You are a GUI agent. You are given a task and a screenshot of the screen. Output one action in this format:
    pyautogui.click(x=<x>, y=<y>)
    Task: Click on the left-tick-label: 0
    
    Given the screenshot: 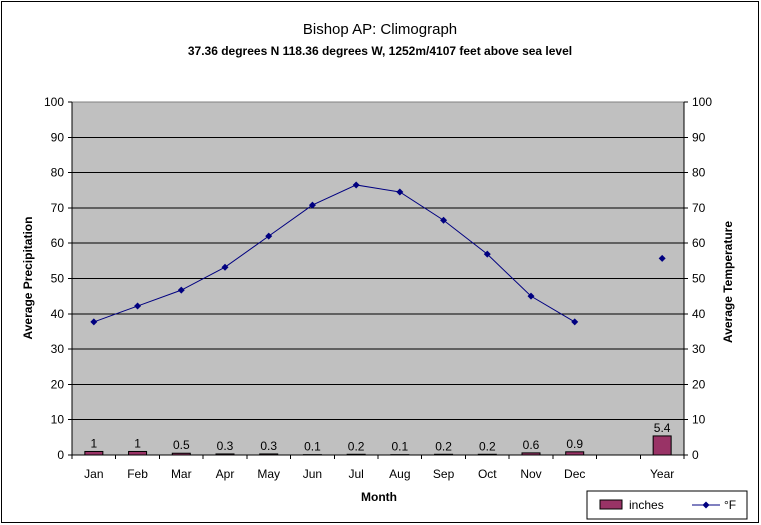 What is the action you would take?
    pyautogui.click(x=60, y=455)
    